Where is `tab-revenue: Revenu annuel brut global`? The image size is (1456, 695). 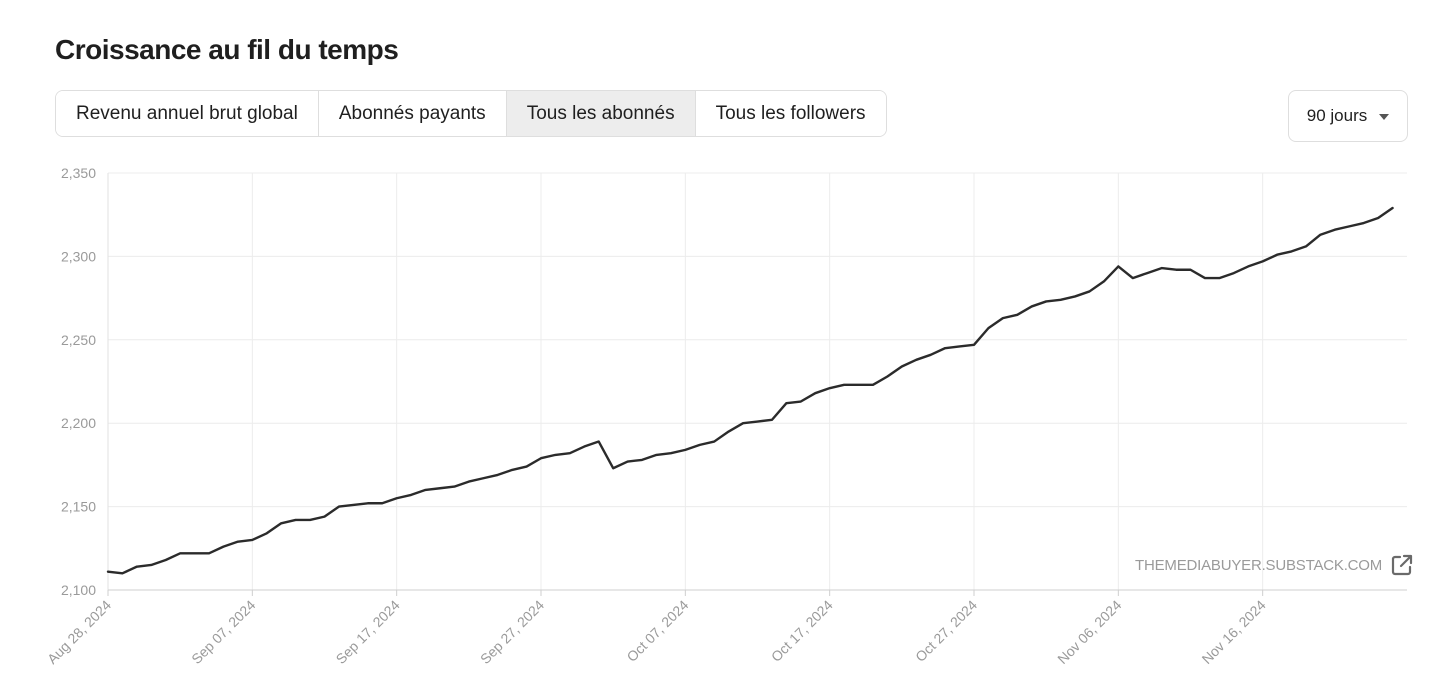 tab-revenue: Revenu annuel brut global is located at coordinates (187, 113).